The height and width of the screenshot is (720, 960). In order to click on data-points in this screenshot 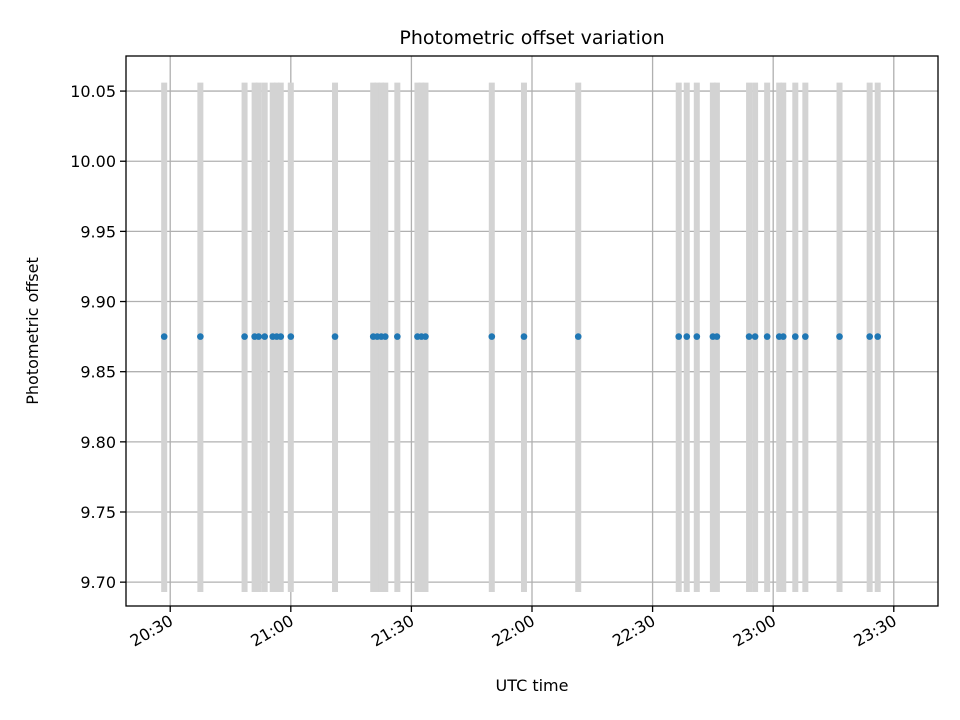, I will do `click(521, 336)`.